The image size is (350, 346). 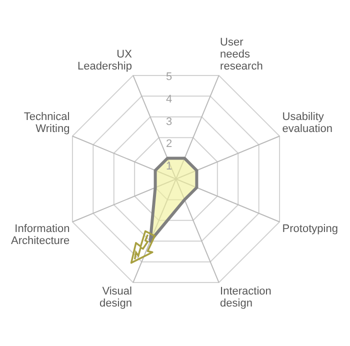 What do you see at coordinates (169, 76) in the screenshot?
I see `y-tick-label: 5` at bounding box center [169, 76].